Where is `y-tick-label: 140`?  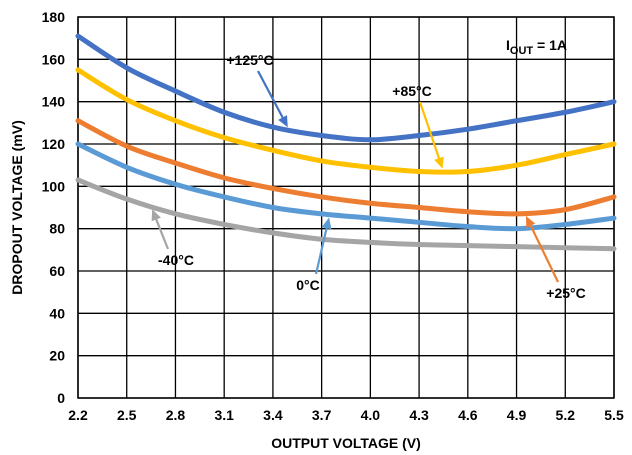 y-tick-label: 140 is located at coordinates (54, 102).